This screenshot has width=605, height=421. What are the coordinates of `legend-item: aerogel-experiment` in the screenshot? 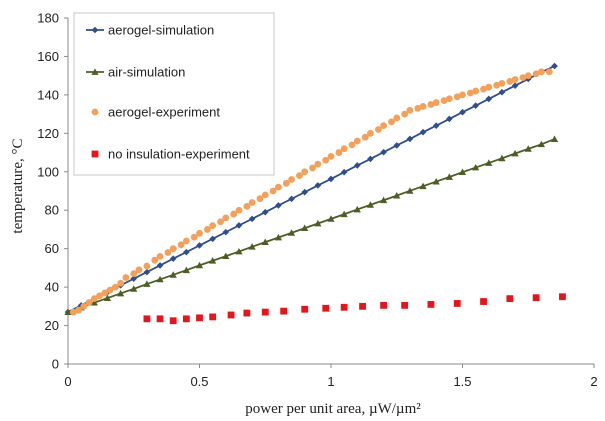 It's located at (155, 112).